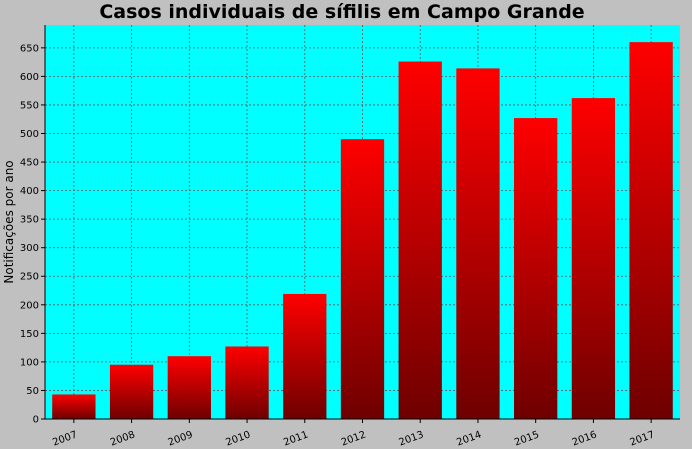 This screenshot has width=692, height=449. What do you see at coordinates (412, 438) in the screenshot?
I see `x-tick-label: 2013` at bounding box center [412, 438].